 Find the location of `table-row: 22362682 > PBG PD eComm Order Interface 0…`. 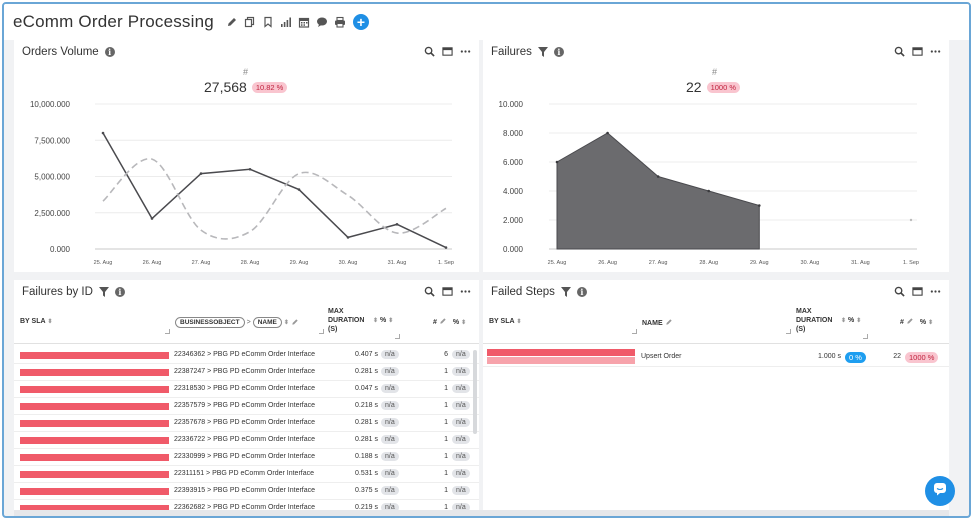

table-row: 22362682 > PBG PD eComm Order Interface 0… is located at coordinates (246, 505).